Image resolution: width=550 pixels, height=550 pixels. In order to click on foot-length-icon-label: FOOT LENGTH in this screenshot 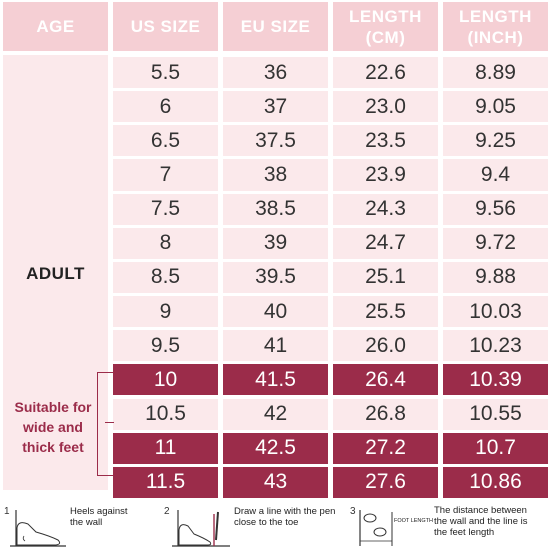, I will do `click(413, 521)`.